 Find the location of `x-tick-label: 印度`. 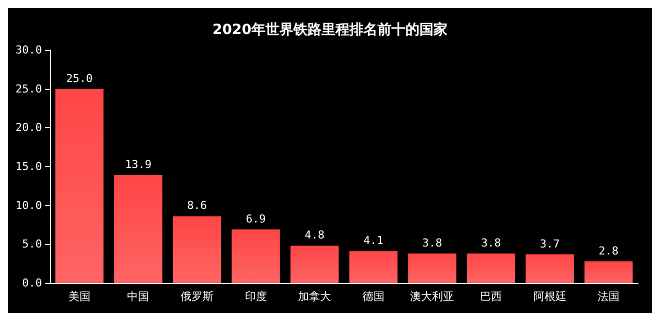

x-tick-label: 印度 is located at coordinates (255, 296).